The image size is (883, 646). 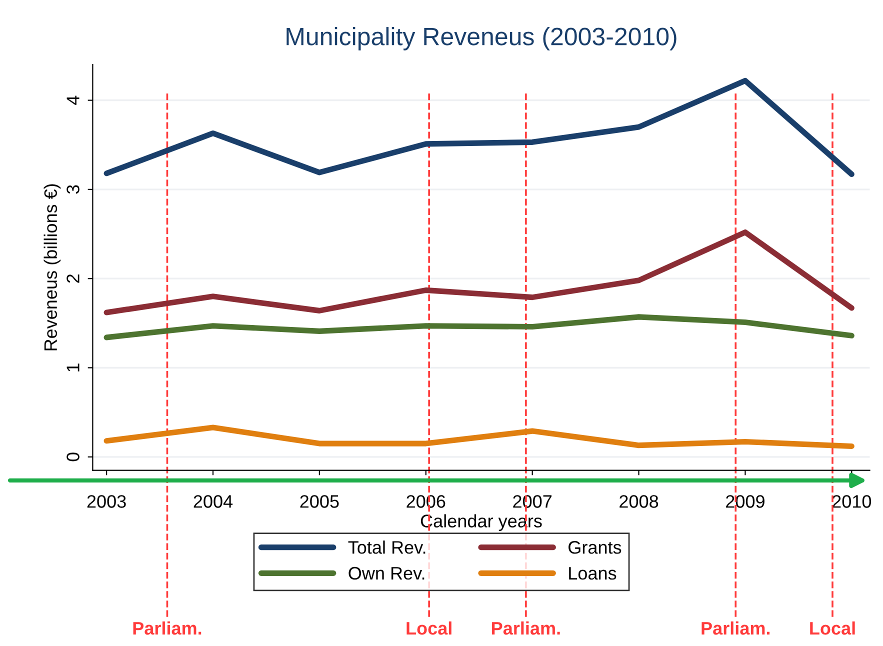 What do you see at coordinates (592, 573) in the screenshot?
I see `legend-label: Loans` at bounding box center [592, 573].